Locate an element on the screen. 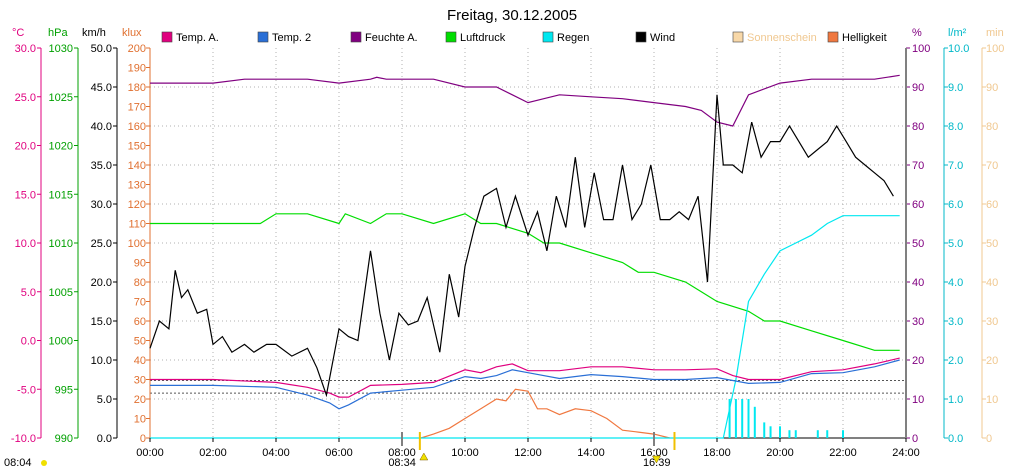 This screenshot has height=468, width=1024. y-tick-sunshine: 60 is located at coordinates (992, 205).